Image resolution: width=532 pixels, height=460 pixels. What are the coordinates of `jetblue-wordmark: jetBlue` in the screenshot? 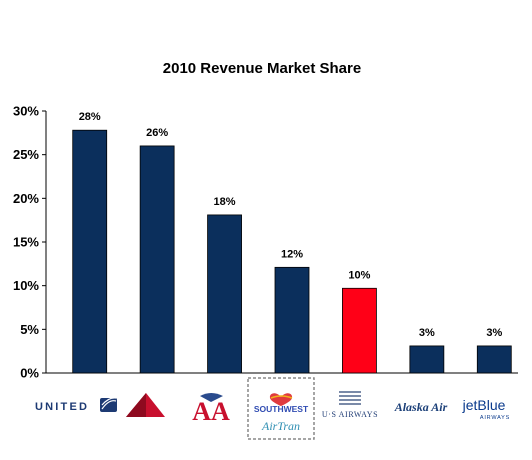 It's located at (484, 405).